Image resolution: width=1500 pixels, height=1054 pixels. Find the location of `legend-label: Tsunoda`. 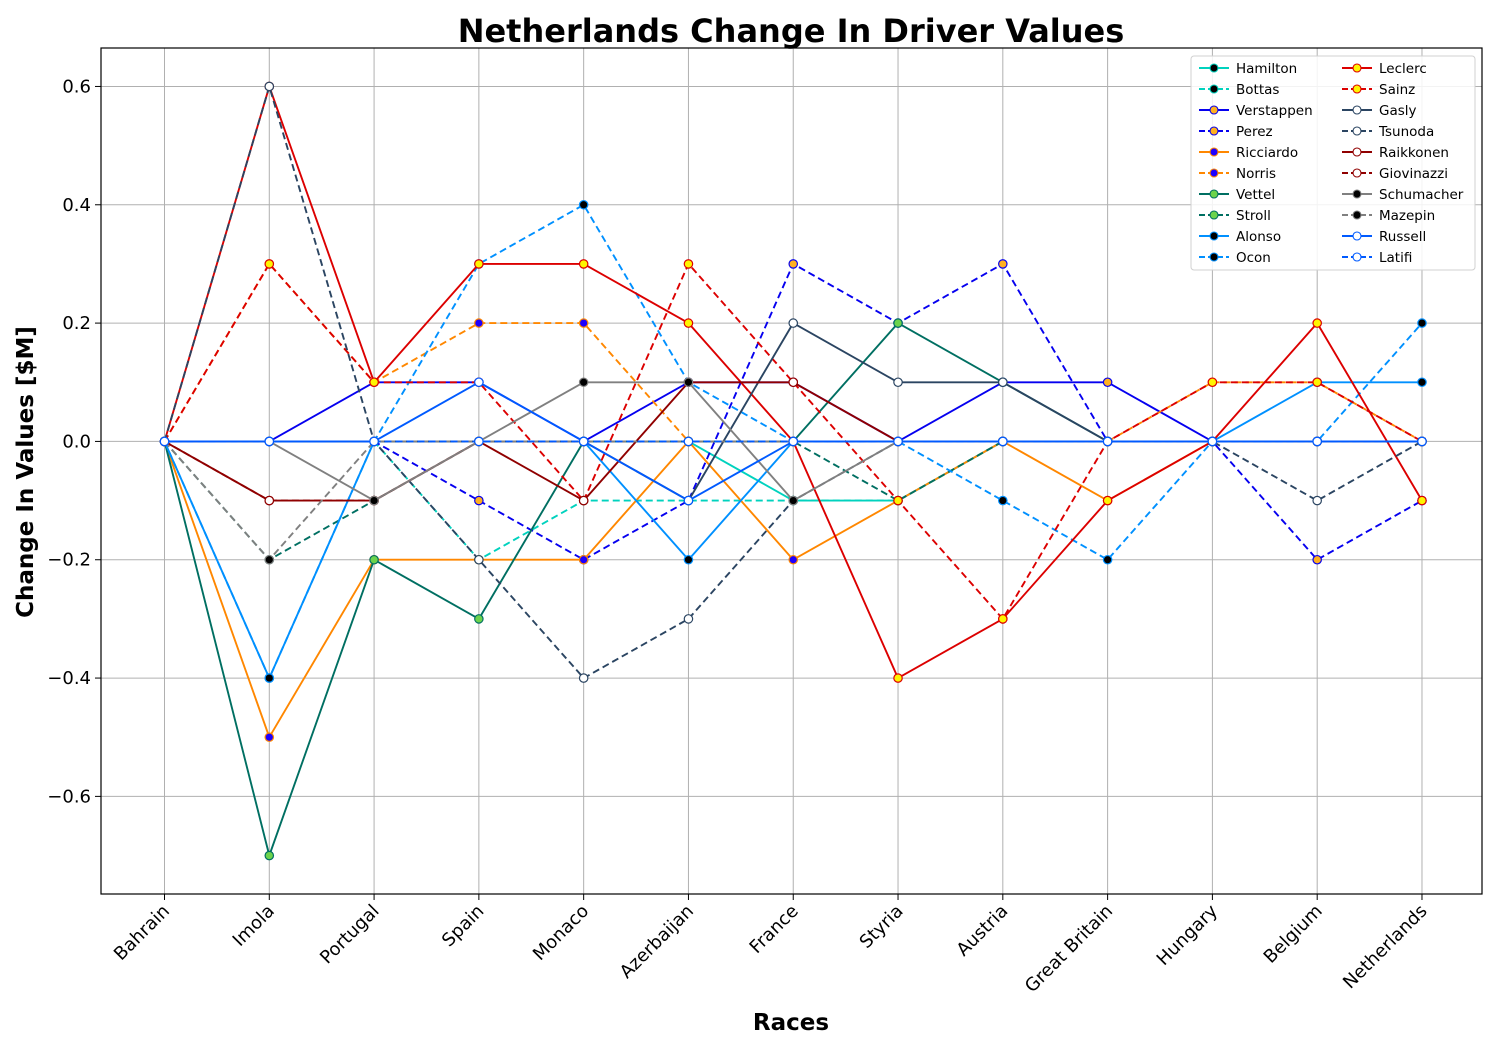

legend-label: Tsunoda is located at coordinates (1406, 132).